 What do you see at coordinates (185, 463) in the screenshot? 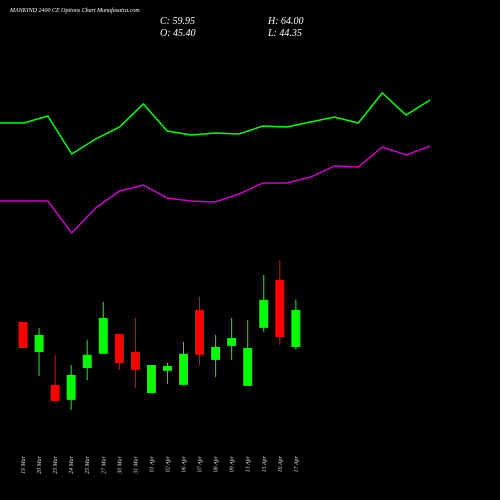
I see `x-tick-label: 06 Apr` at bounding box center [185, 463].